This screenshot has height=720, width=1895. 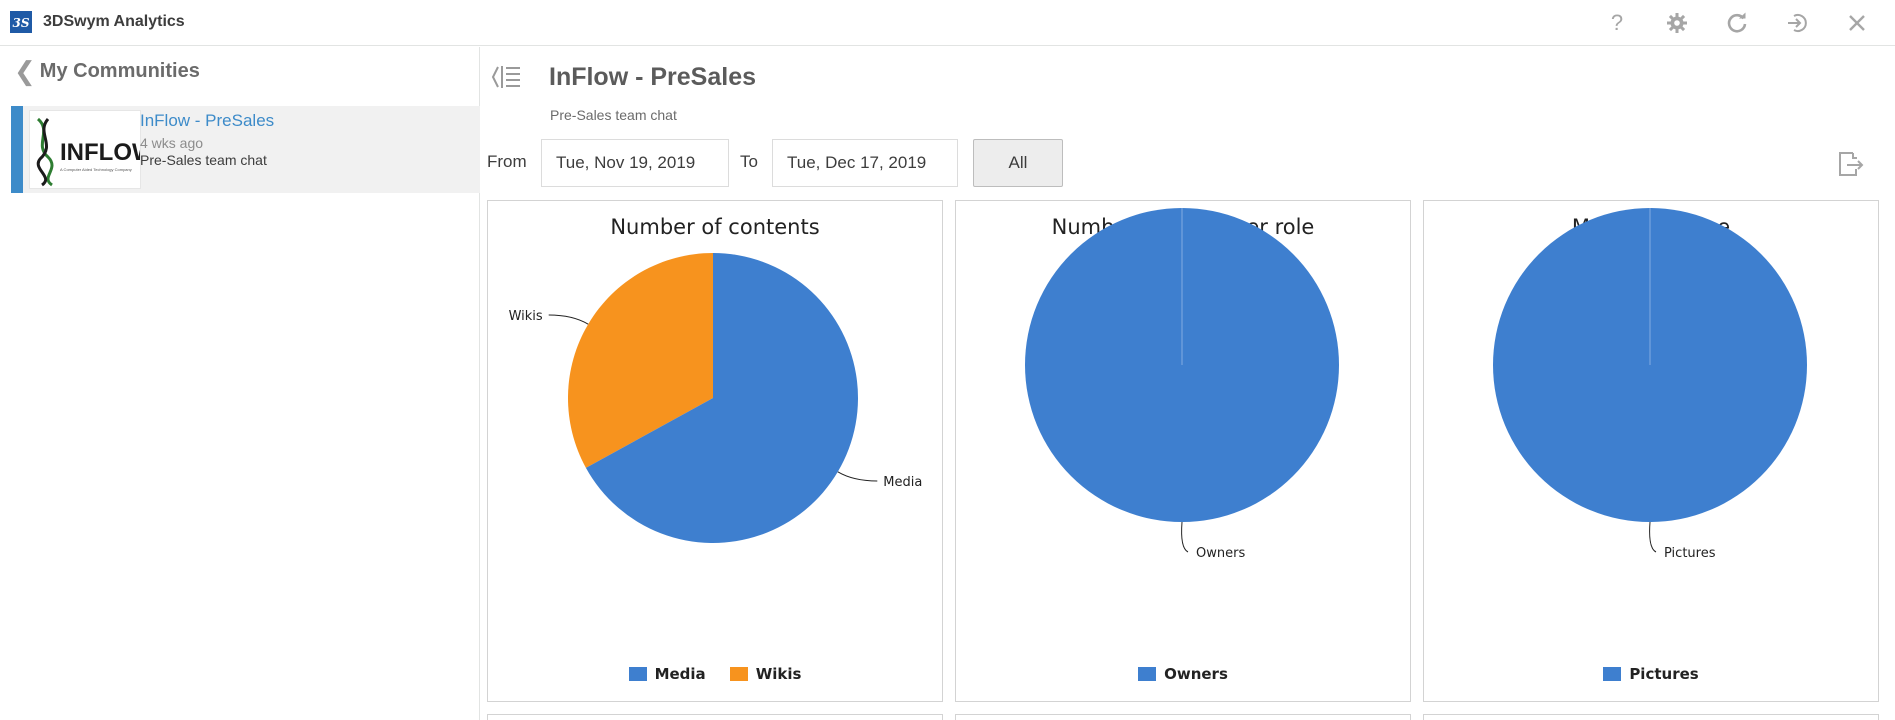 What do you see at coordinates (1690, 553) in the screenshot?
I see `slice-label: Pictures` at bounding box center [1690, 553].